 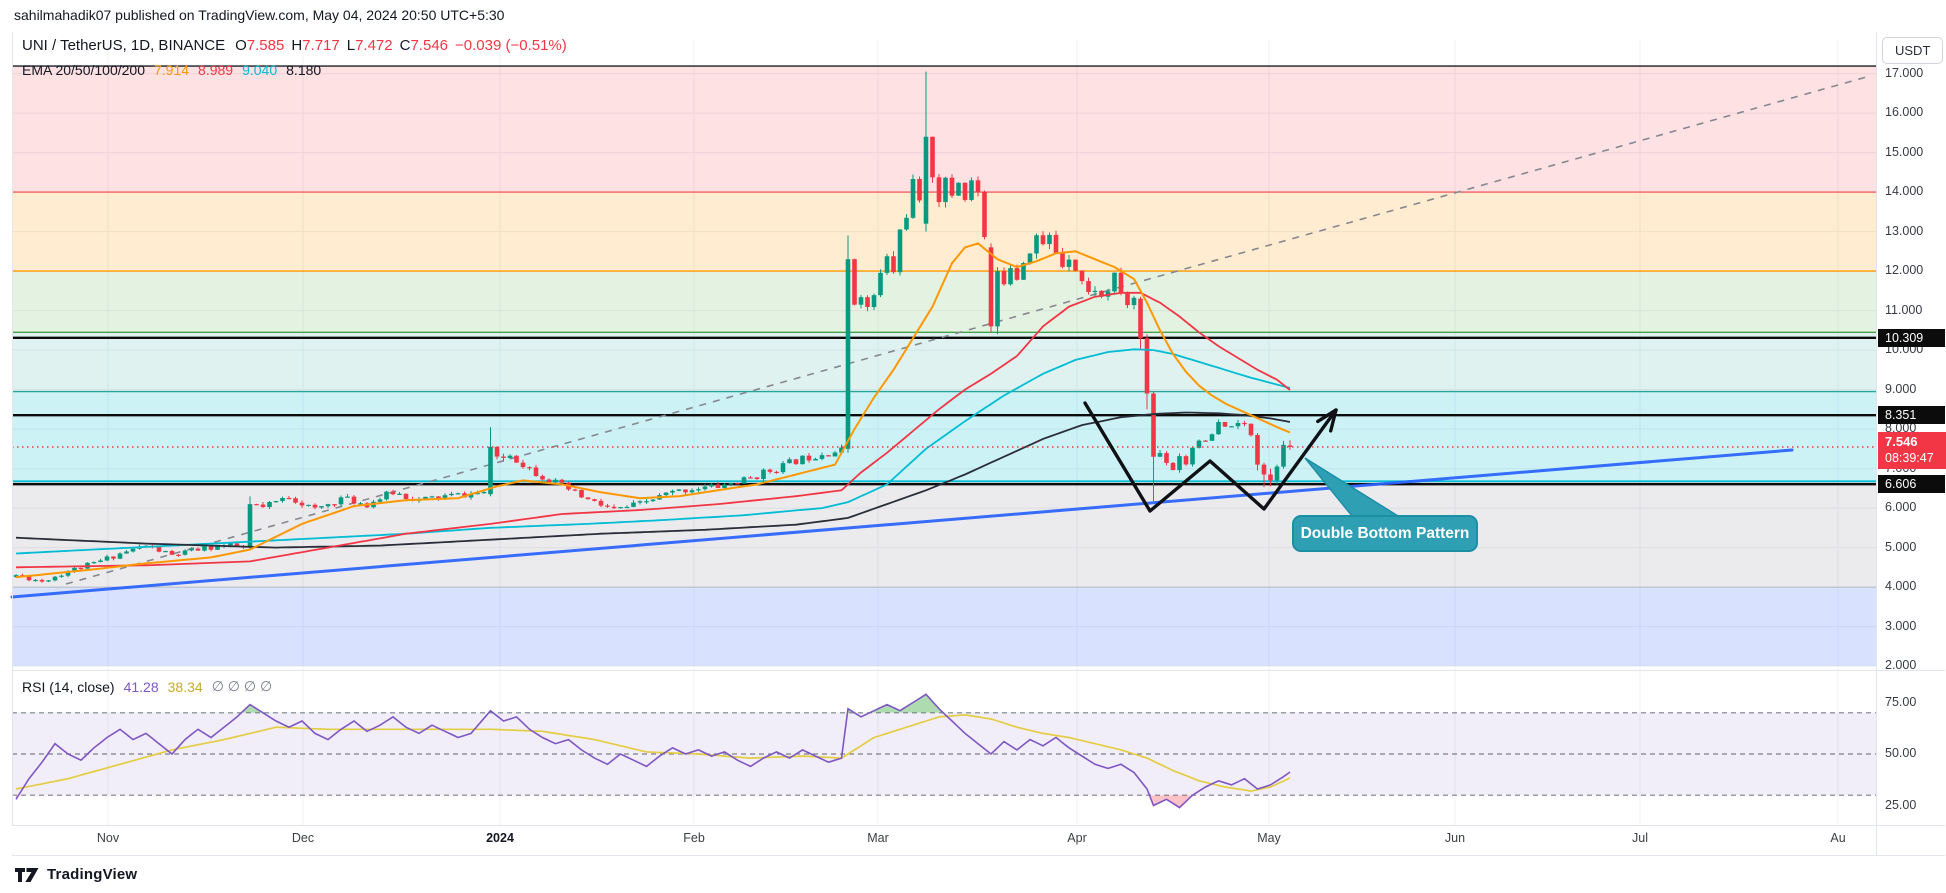 I want to click on price-tick-label: 13.000, so click(x=1904, y=230).